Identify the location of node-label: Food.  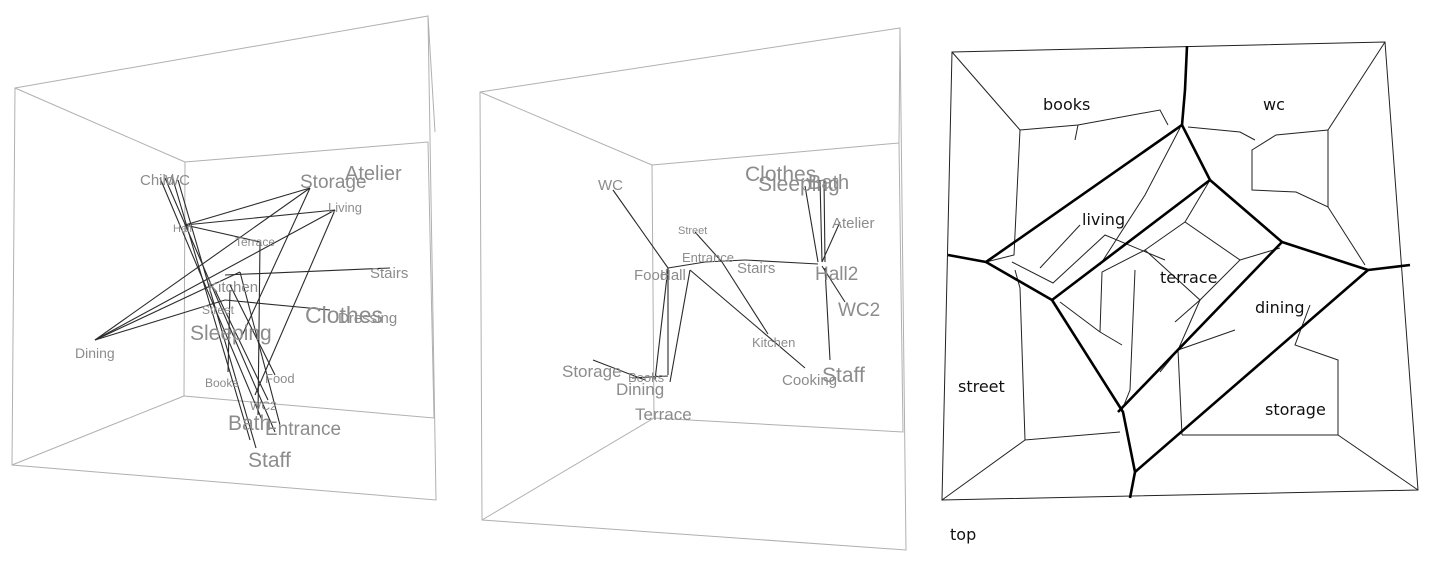
(280, 378).